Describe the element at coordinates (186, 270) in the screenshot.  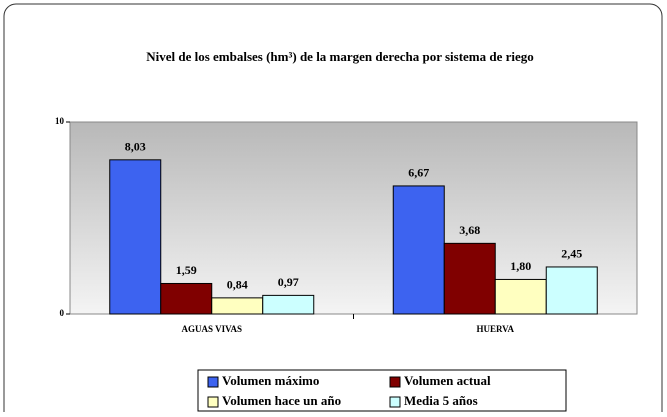
I see `data-label: 1,59` at that location.